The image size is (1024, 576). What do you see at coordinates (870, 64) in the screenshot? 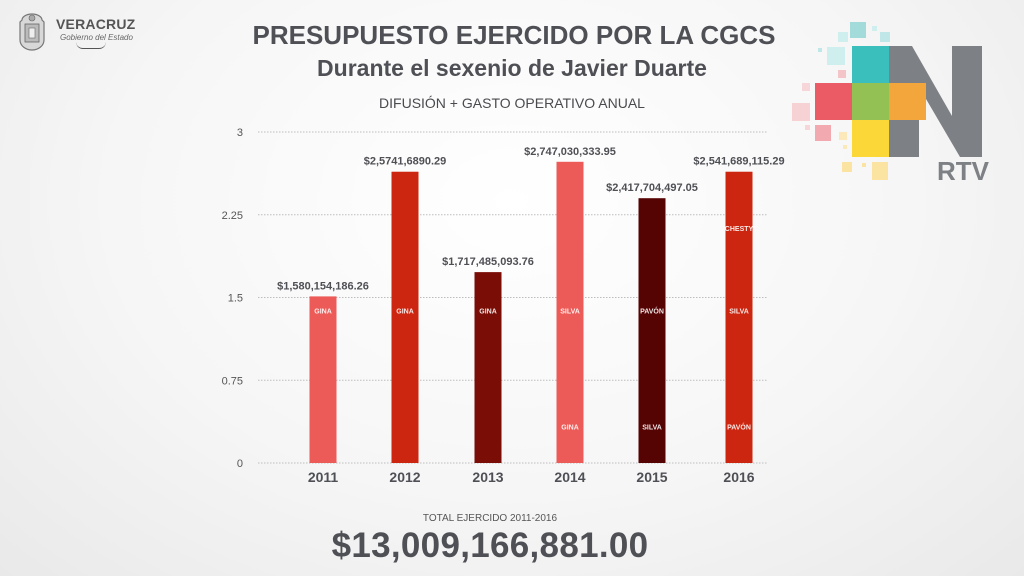
I see `teal-block` at bounding box center [870, 64].